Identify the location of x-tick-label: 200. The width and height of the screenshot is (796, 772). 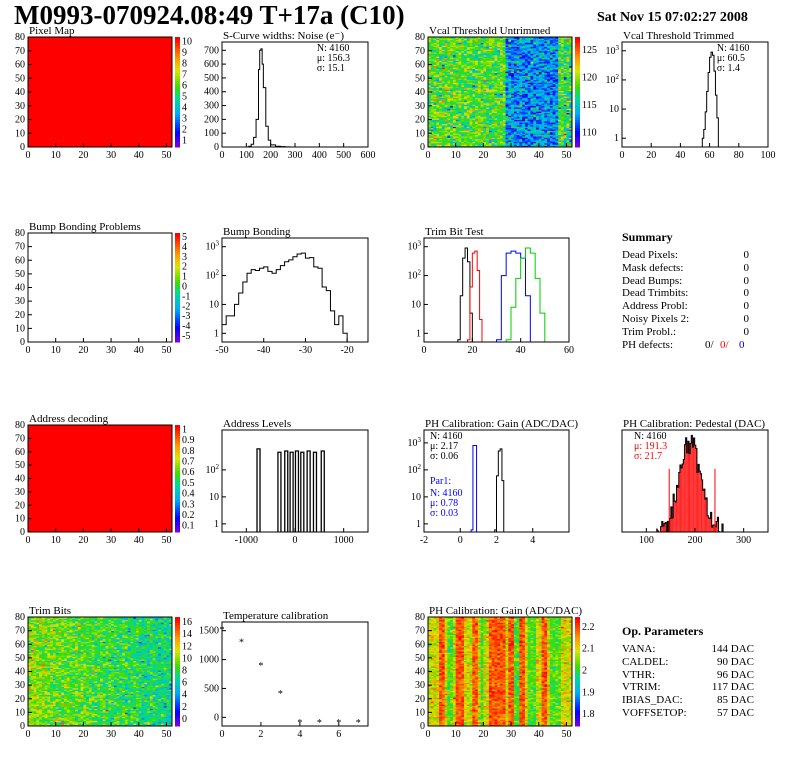
(695, 540).